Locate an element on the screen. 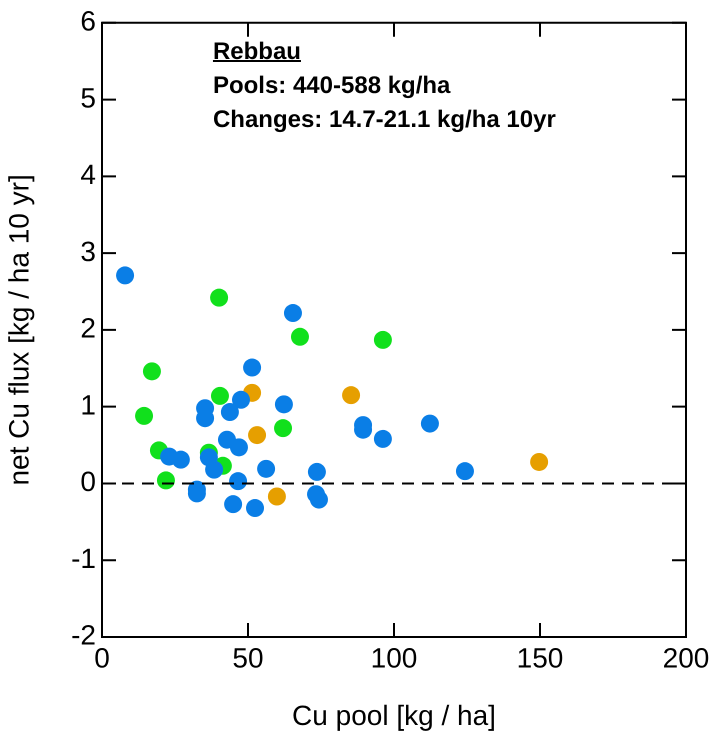  x-tick-label: 100 is located at coordinates (394, 658).